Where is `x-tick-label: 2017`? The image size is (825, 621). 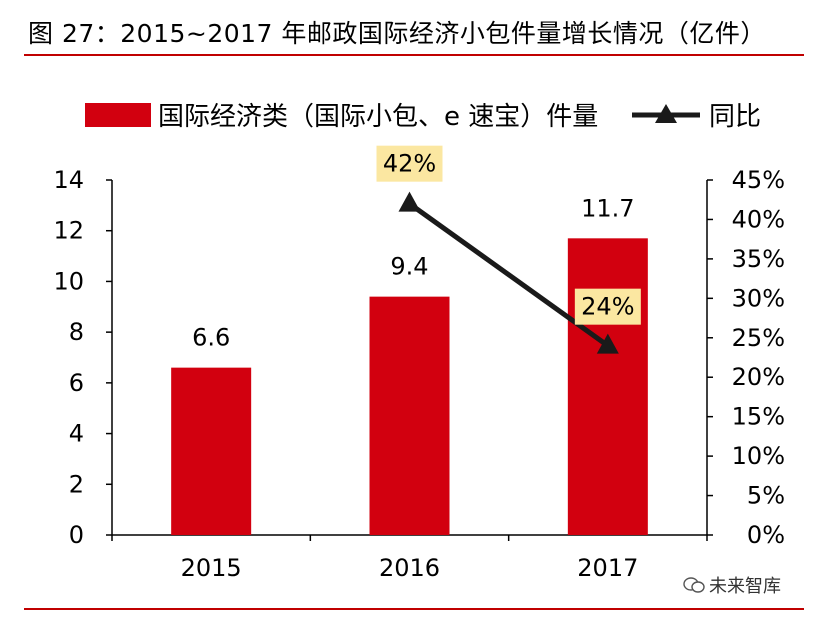
x-tick-label: 2017 is located at coordinates (607, 568).